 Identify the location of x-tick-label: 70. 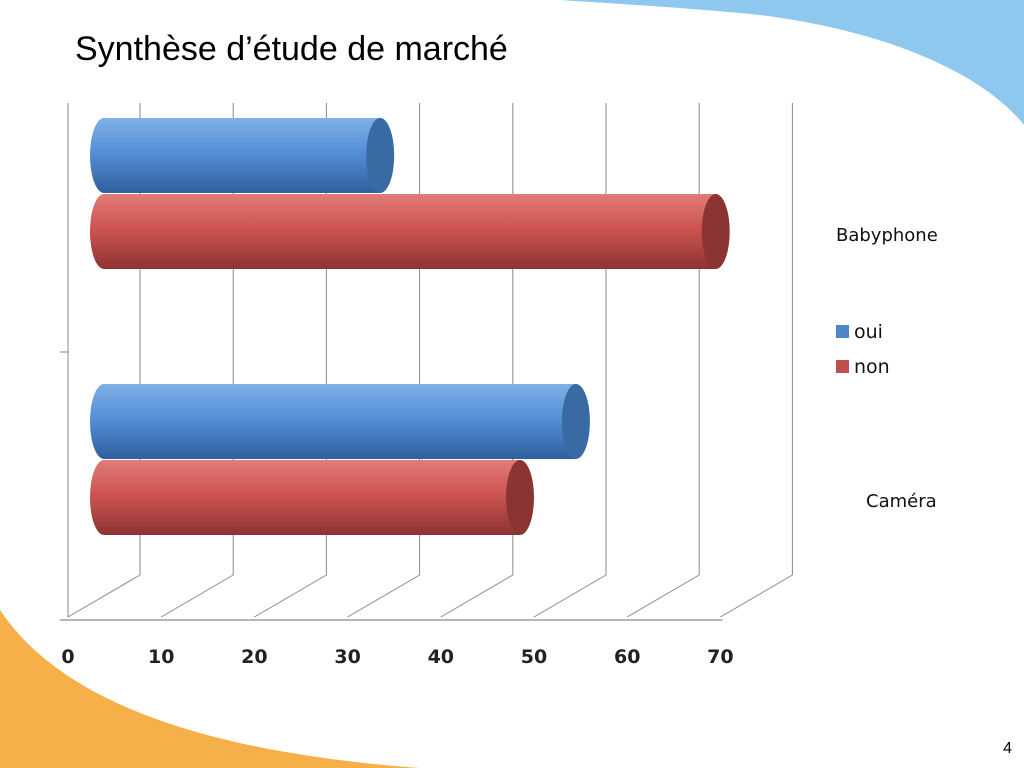
(720, 657).